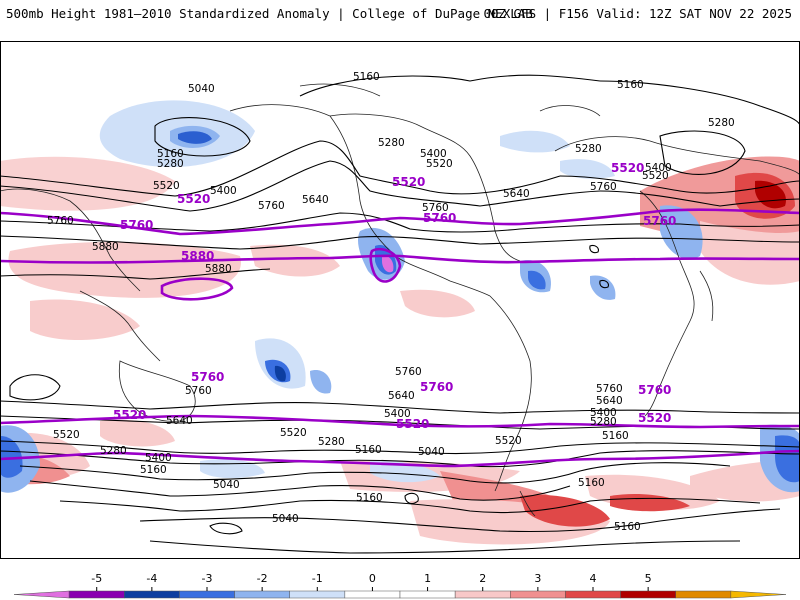 This screenshot has width=800, height=600. What do you see at coordinates (193, 199) in the screenshot?
I see `label-p5520-w: 5520` at bounding box center [193, 199].